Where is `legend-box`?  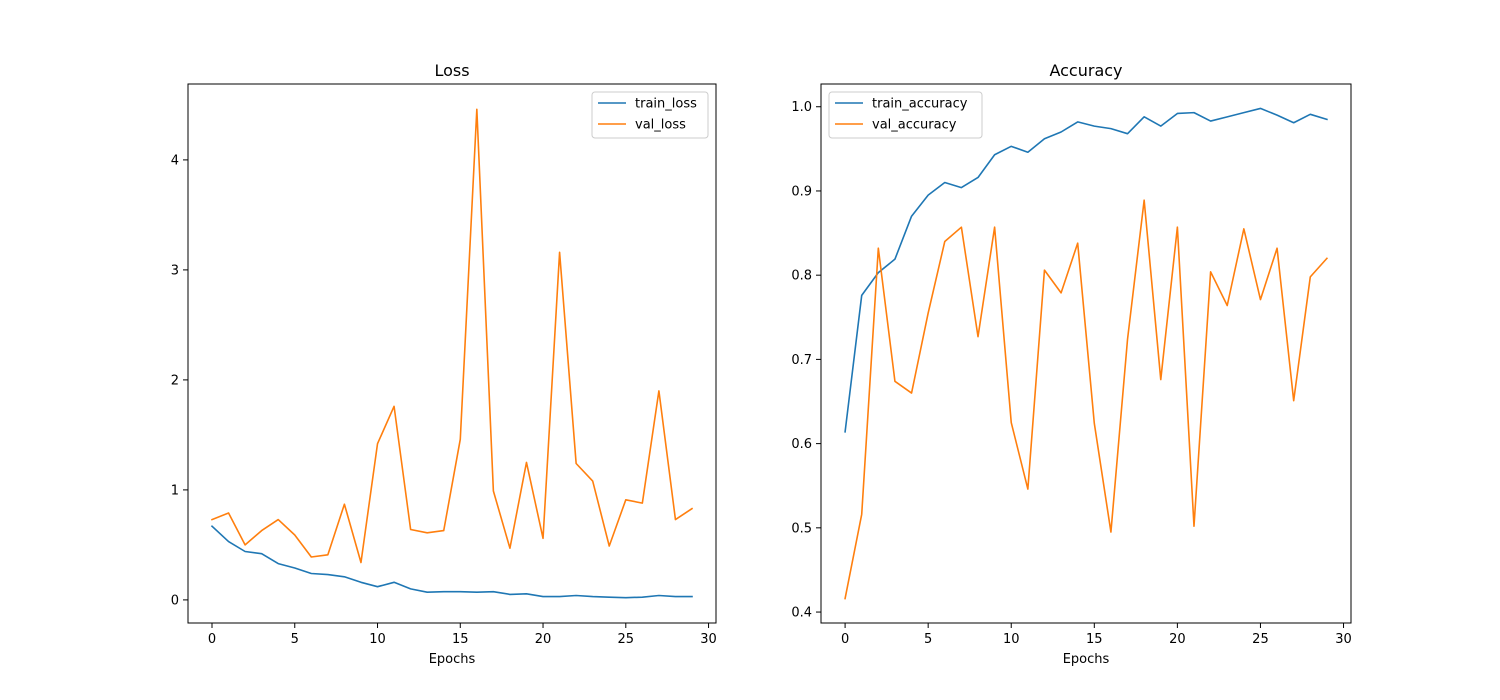
legend-box is located at coordinates (905, 115).